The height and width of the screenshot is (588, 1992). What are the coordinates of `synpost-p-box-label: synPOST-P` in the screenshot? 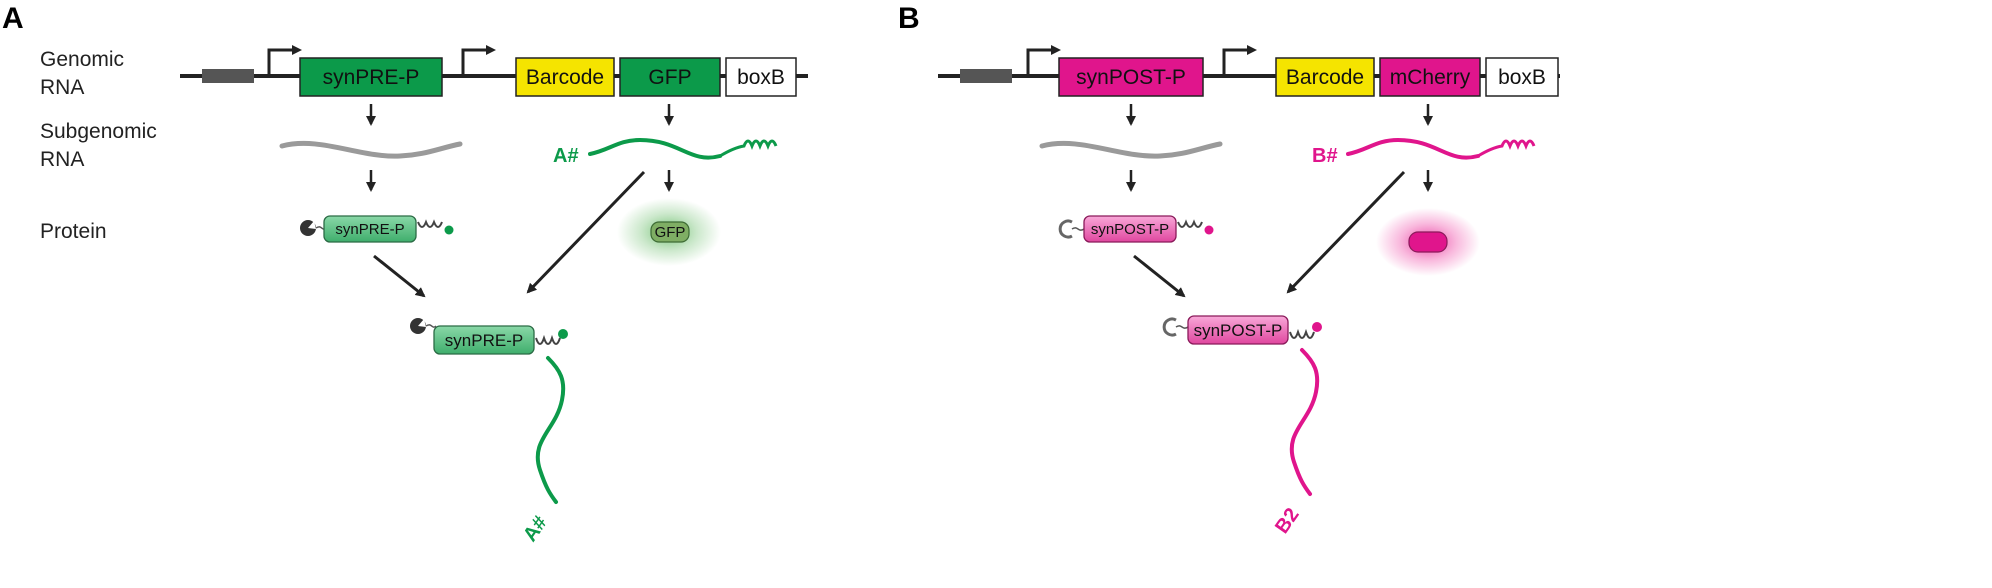 It's located at (1131, 77).